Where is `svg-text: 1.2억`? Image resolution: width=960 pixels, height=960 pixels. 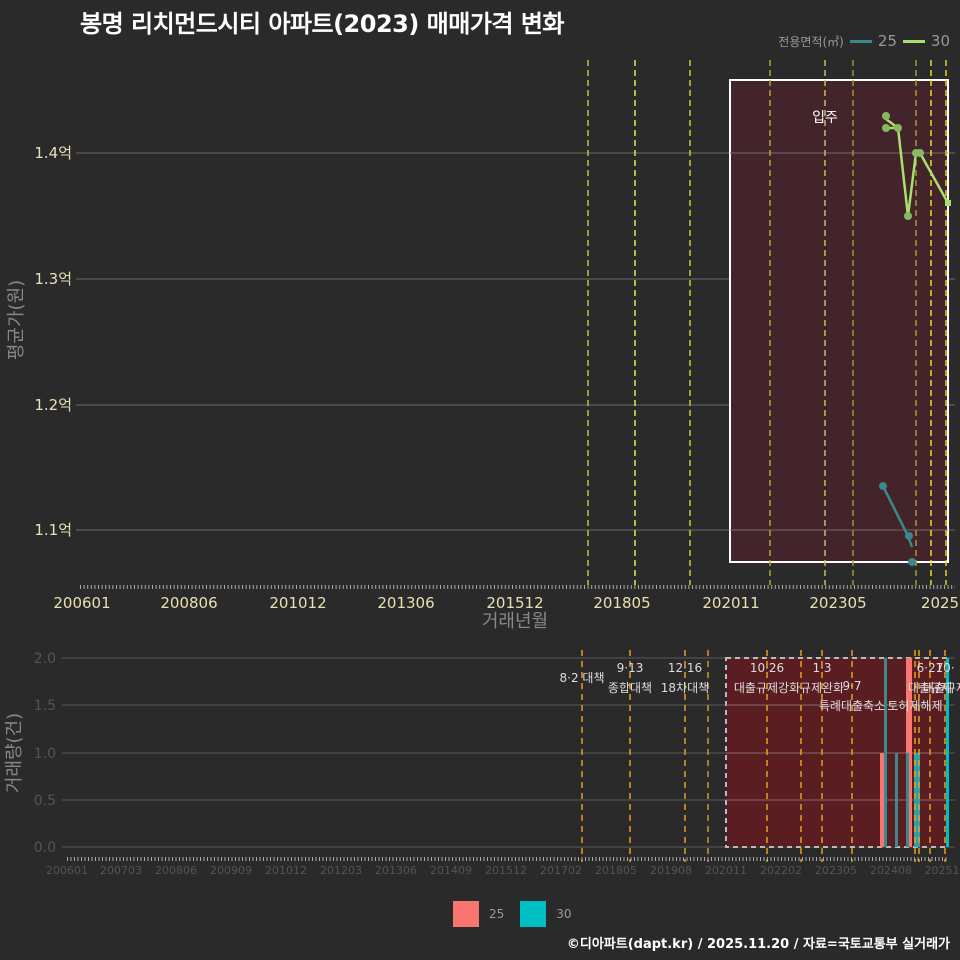
svg-text: 1.2억 is located at coordinates (53, 405).